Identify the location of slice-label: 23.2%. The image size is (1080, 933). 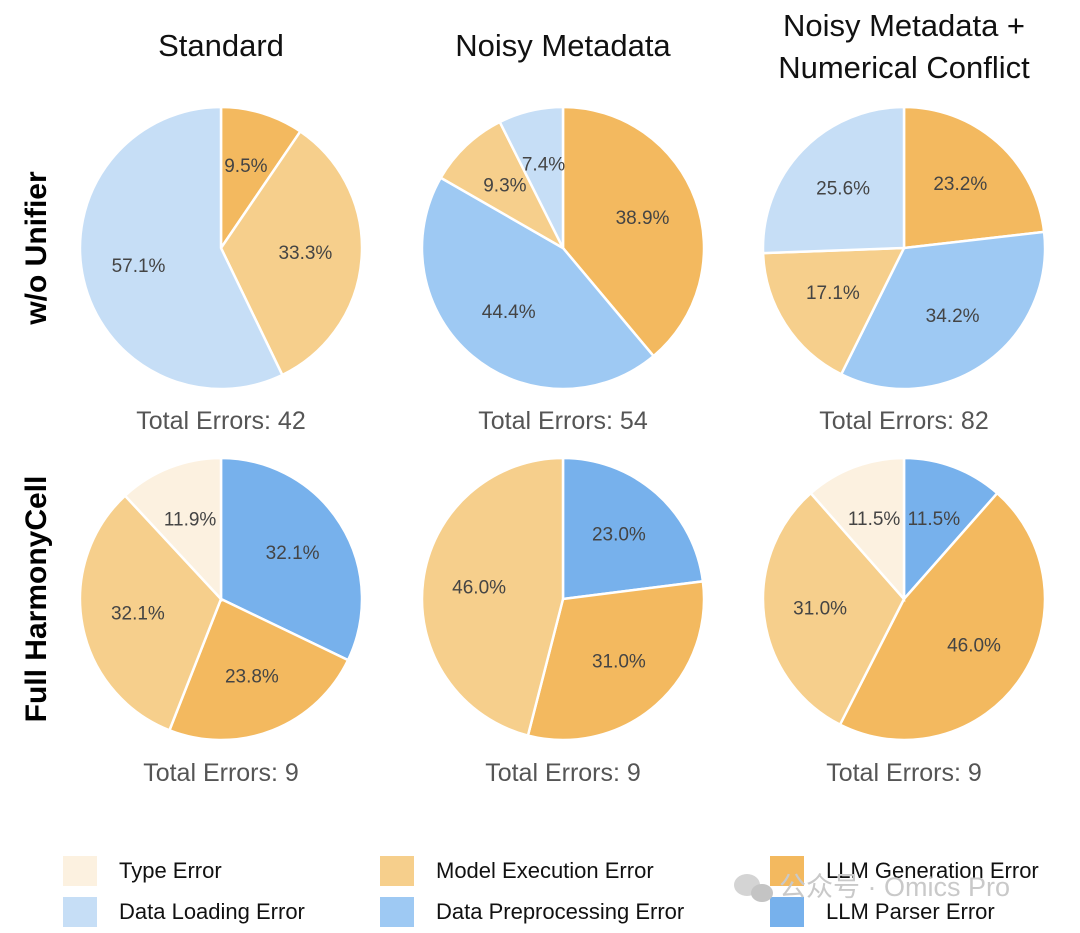
(960, 184).